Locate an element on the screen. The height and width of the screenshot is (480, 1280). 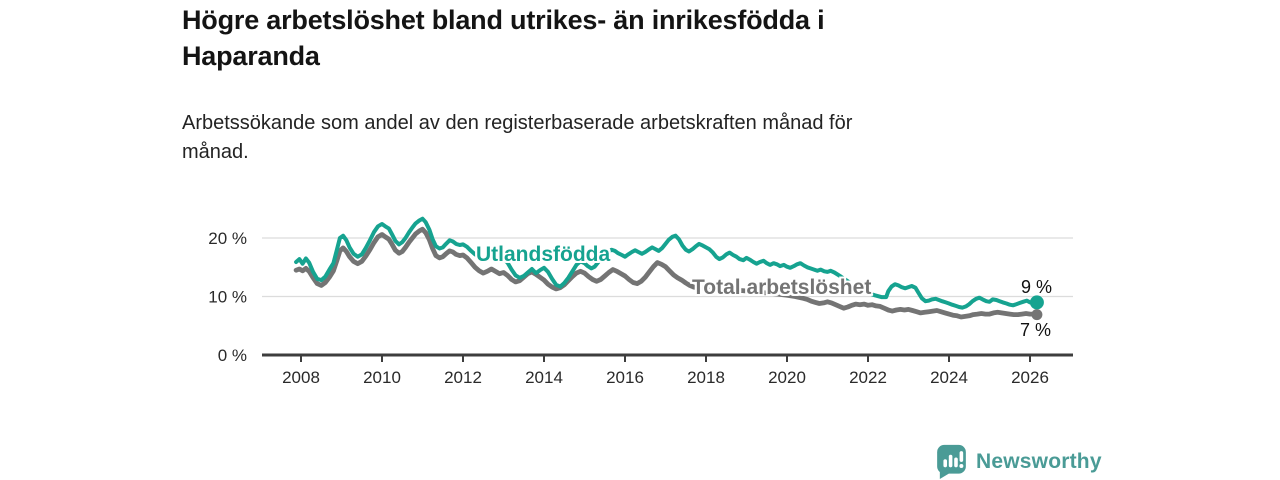
x-tick-label: 2016 is located at coordinates (625, 377).